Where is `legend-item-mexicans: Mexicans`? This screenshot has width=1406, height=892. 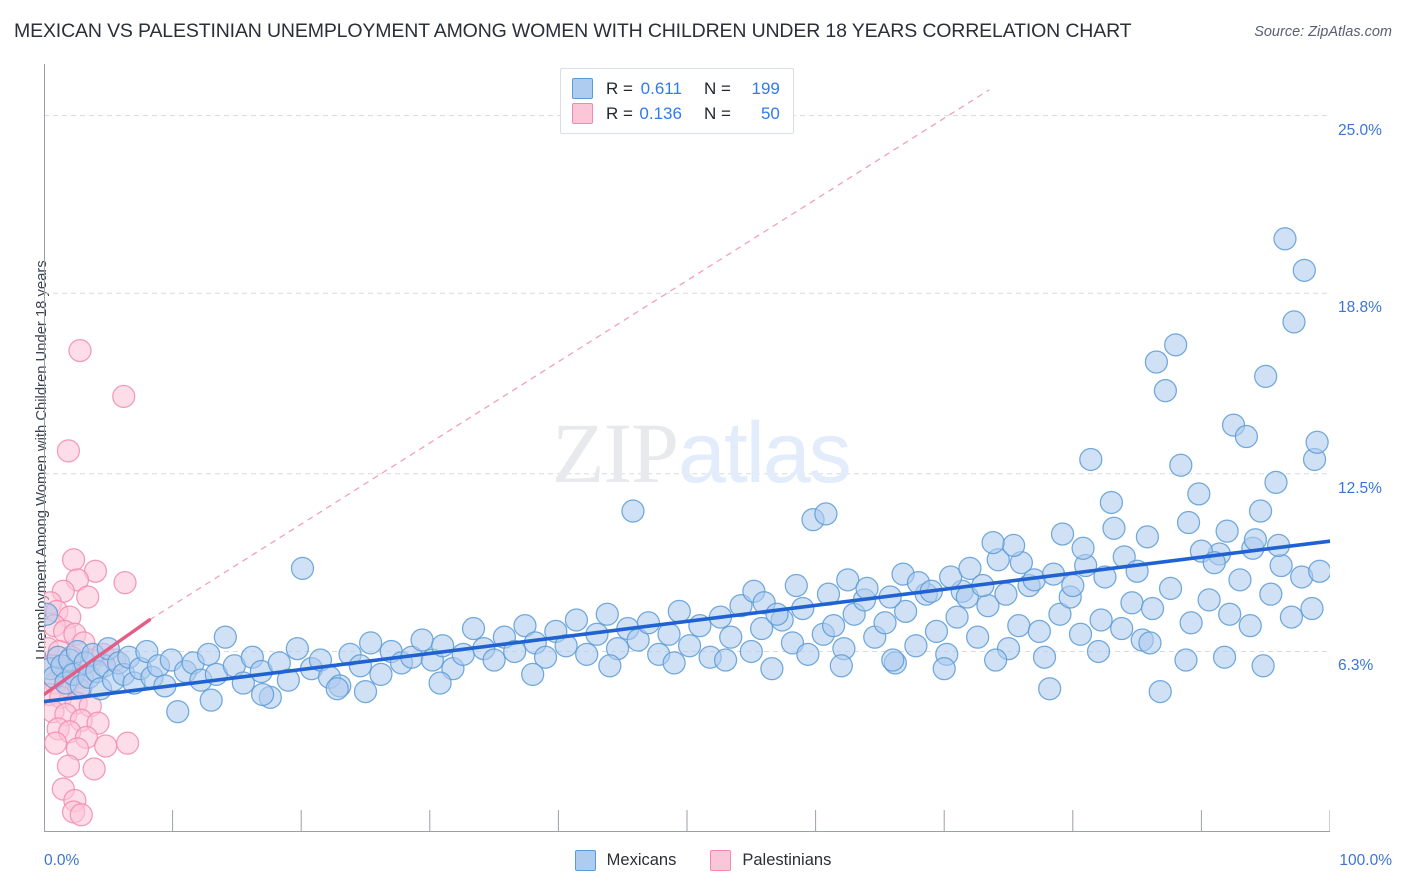 legend-item-mexicans: Mexicans is located at coordinates (625, 860).